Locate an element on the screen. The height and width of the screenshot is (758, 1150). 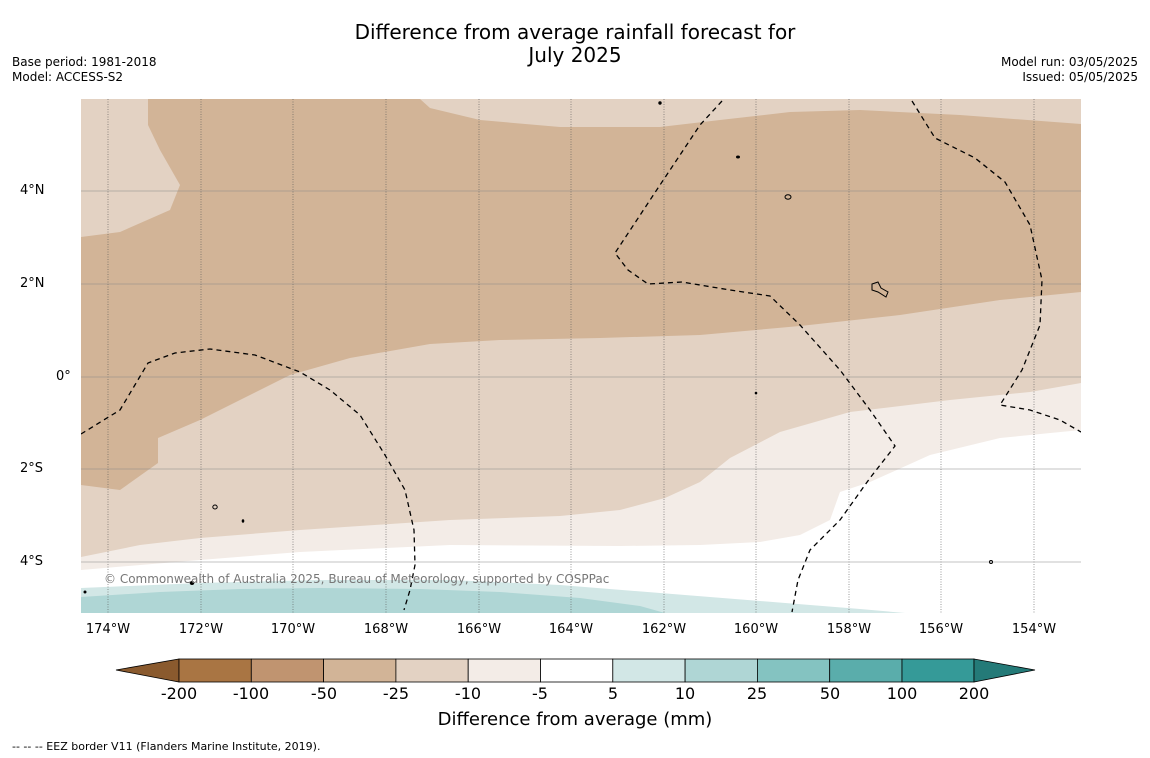
colorbar-box-pos25 is located at coordinates (721, 670).